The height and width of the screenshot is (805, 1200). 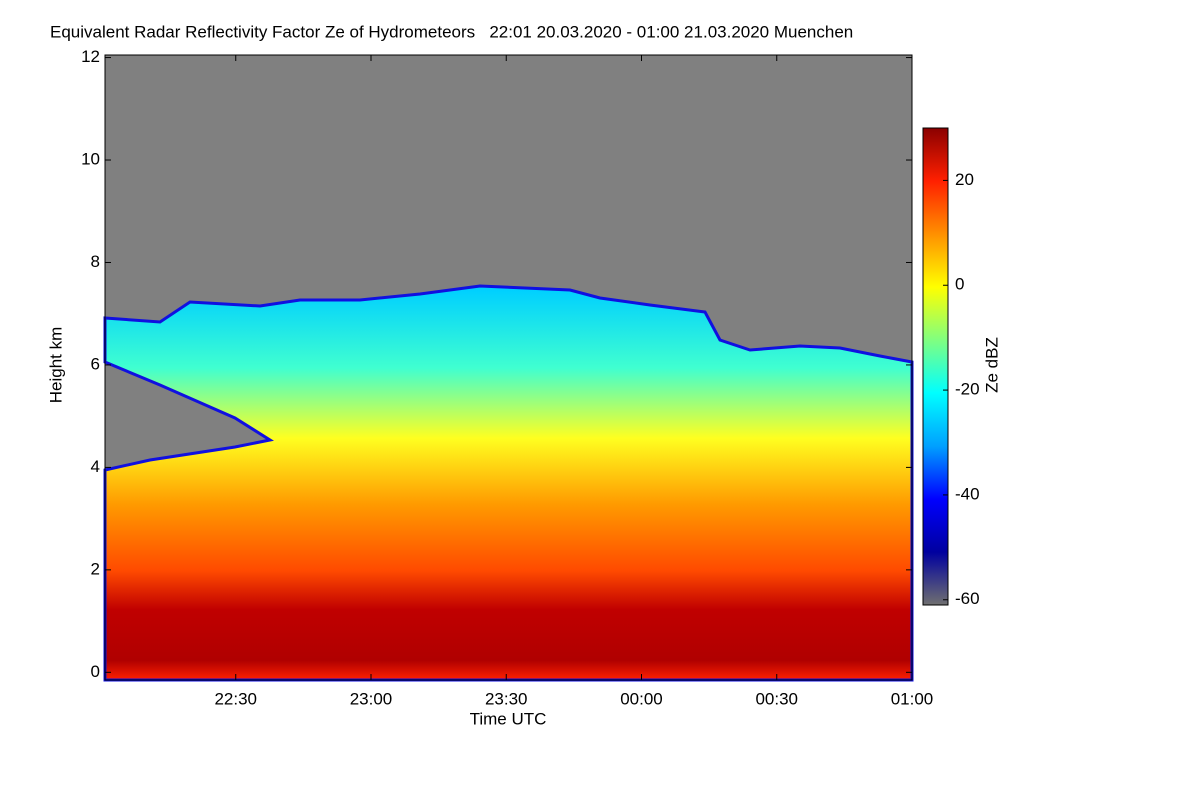 I want to click on y-tick-label: 8, so click(x=95, y=261).